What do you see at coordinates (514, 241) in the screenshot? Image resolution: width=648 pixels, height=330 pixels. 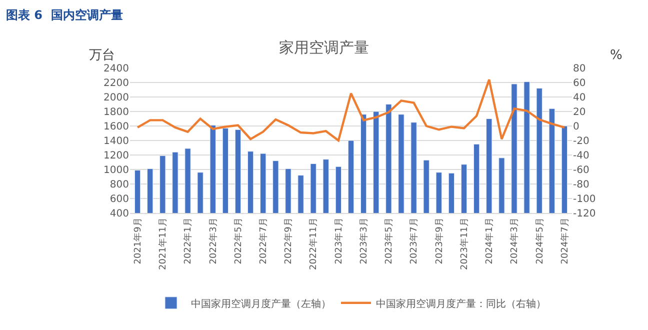 I see `x-tick-label: 2024年3月` at bounding box center [514, 241].